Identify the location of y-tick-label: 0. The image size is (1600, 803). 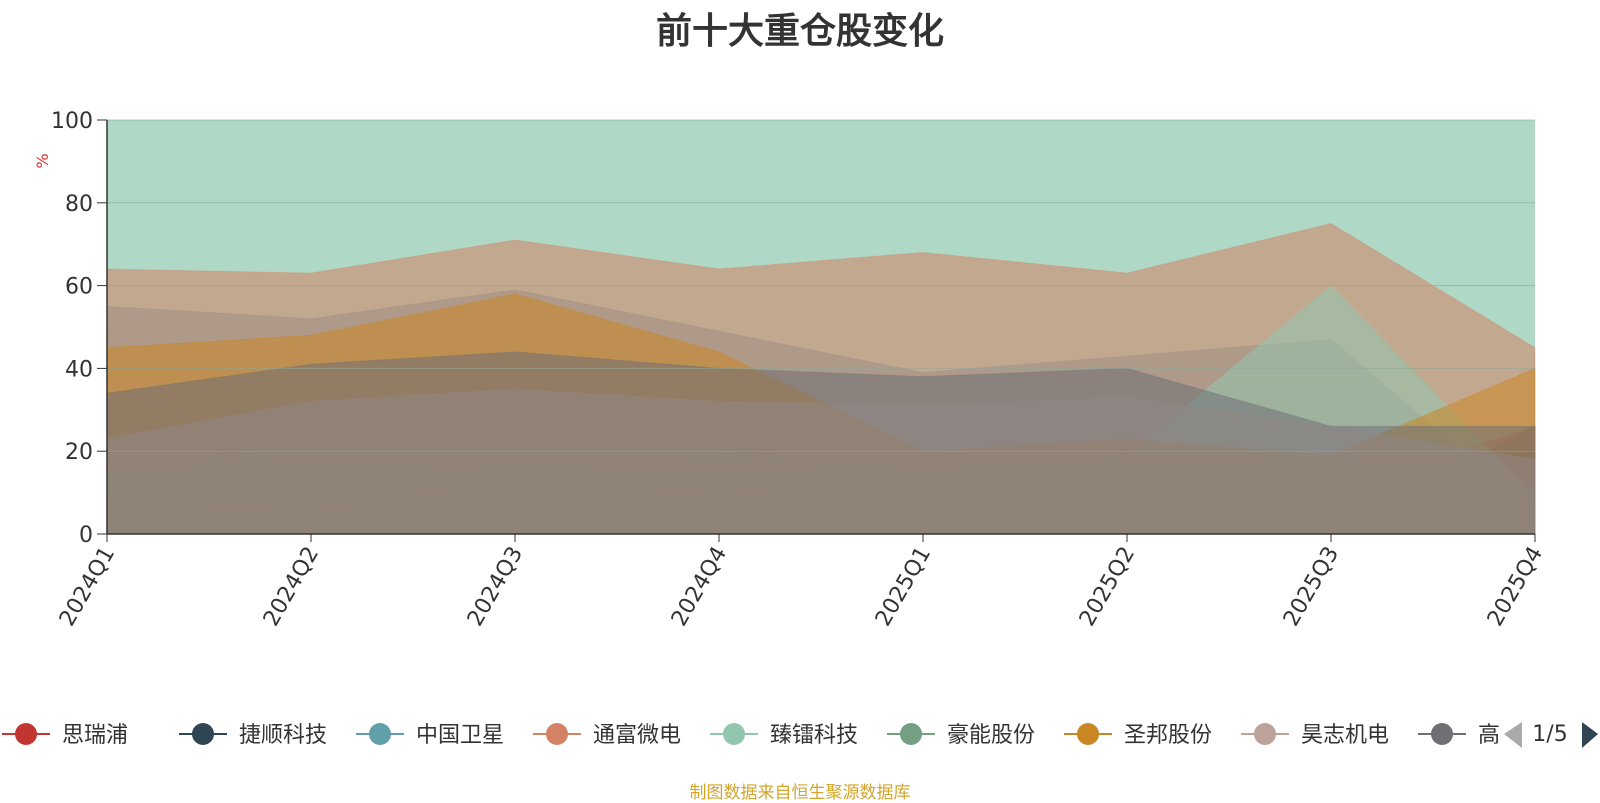
(86, 535).